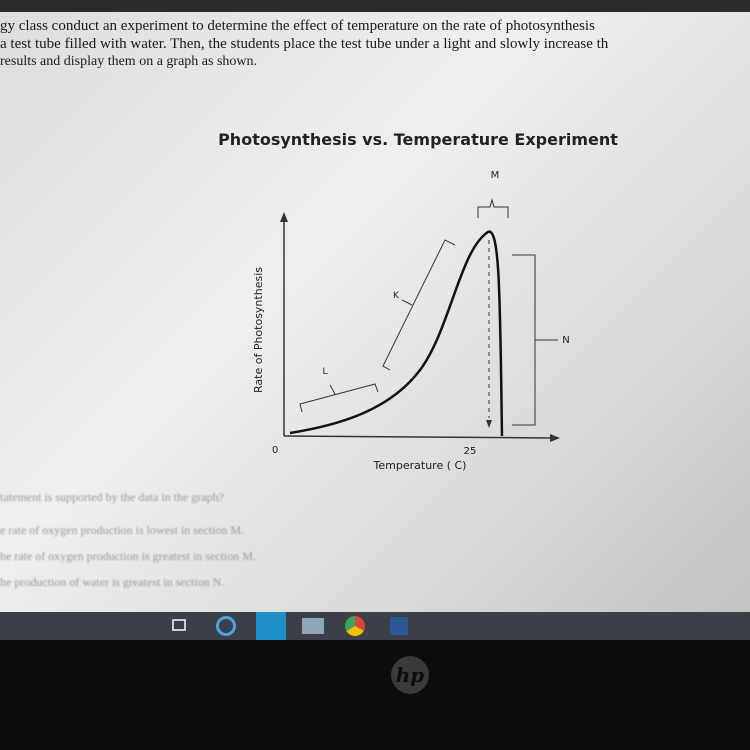  Describe the element at coordinates (420, 465) in the screenshot. I see `x-axis-label: Temperature ( C)` at that location.